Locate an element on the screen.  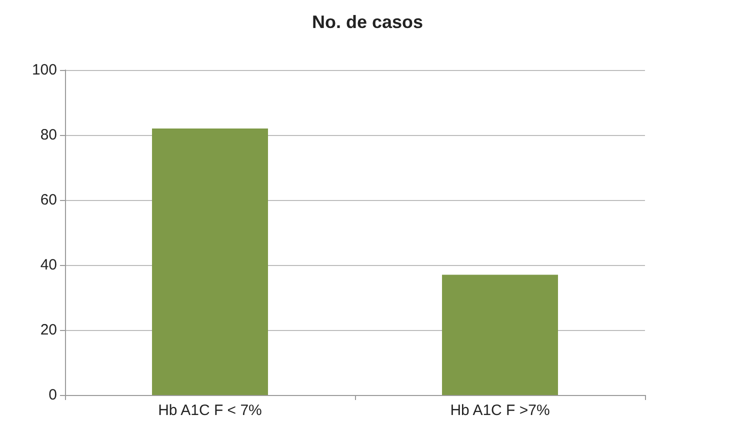
x-tick-label: Hb A1C F < 7% is located at coordinates (210, 410).